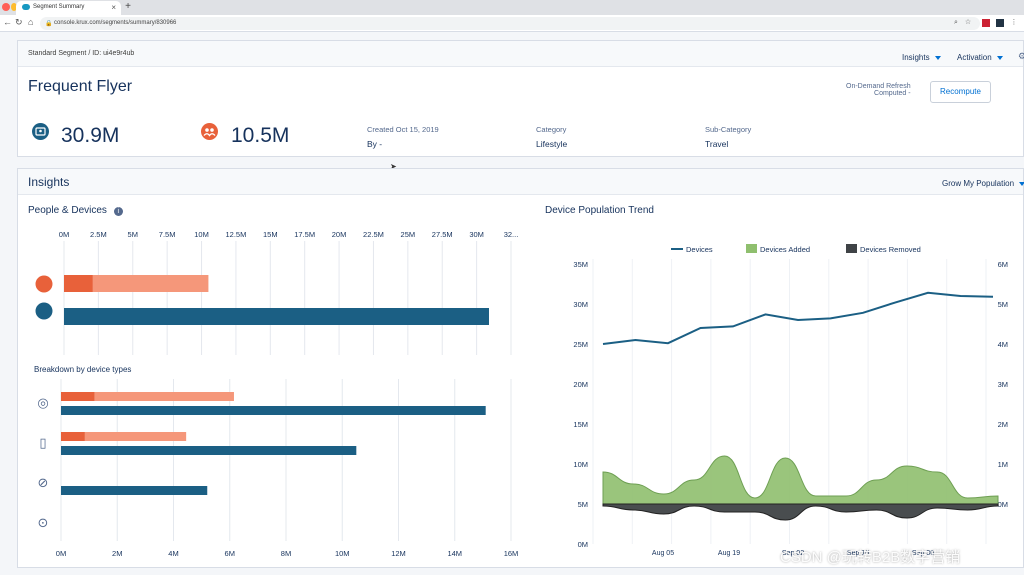 Image resolution: width=1024 pixels, height=575 pixels. Describe the element at coordinates (270, 234) in the screenshot. I see `x-tick-label: 15M` at that location.